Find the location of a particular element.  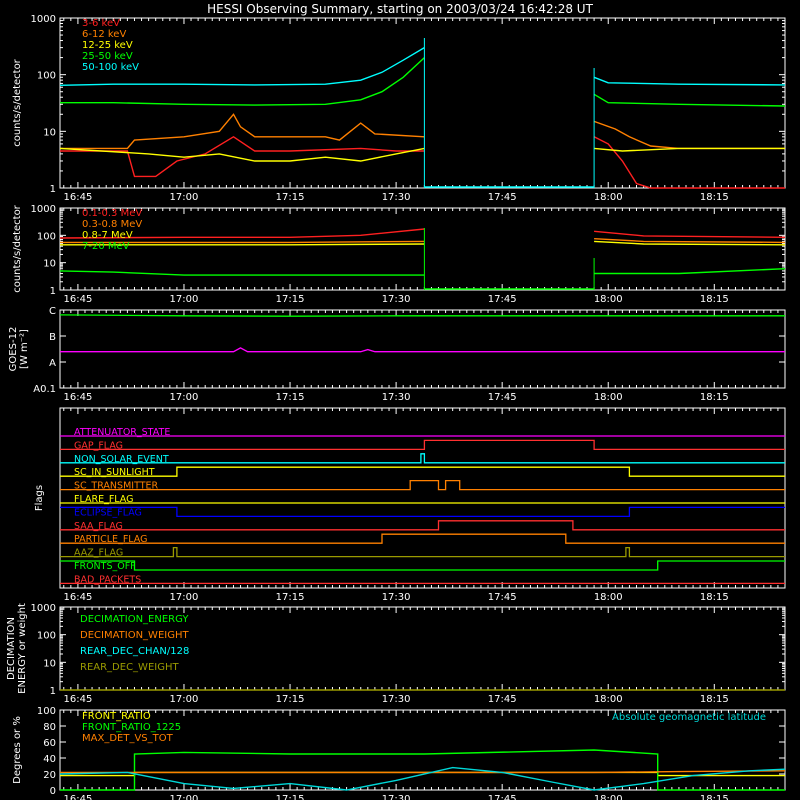

y-tick-label: 0 is located at coordinates (53, 791).